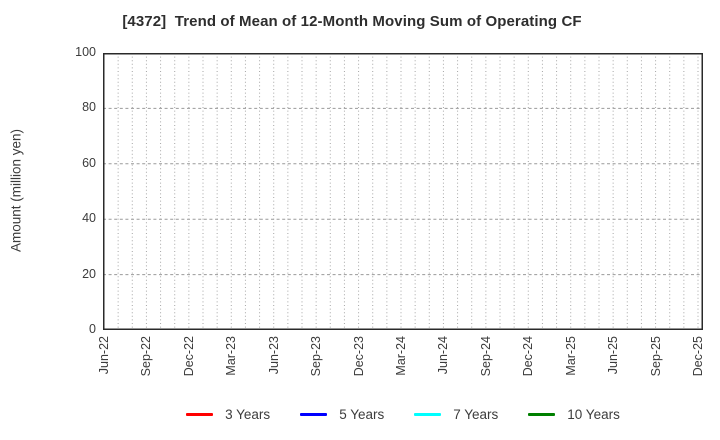 This screenshot has height=440, width=720. What do you see at coordinates (403, 414) in the screenshot?
I see `legend: 3 Years 5 Years 7 Years 10 Years` at bounding box center [403, 414].